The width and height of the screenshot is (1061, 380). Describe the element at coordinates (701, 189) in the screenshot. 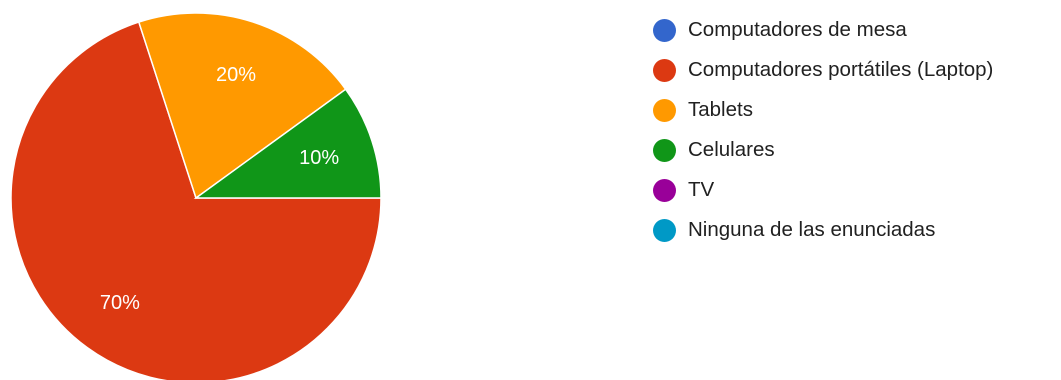

I see `legend-label: TV` at that location.